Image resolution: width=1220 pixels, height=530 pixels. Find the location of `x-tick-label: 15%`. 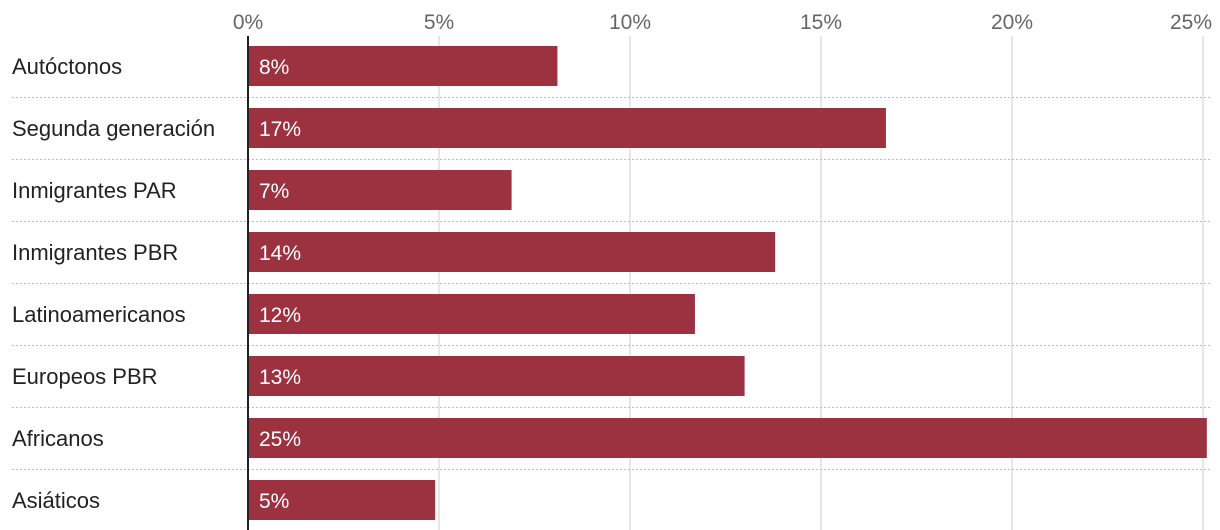

x-tick-label: 15% is located at coordinates (821, 22).